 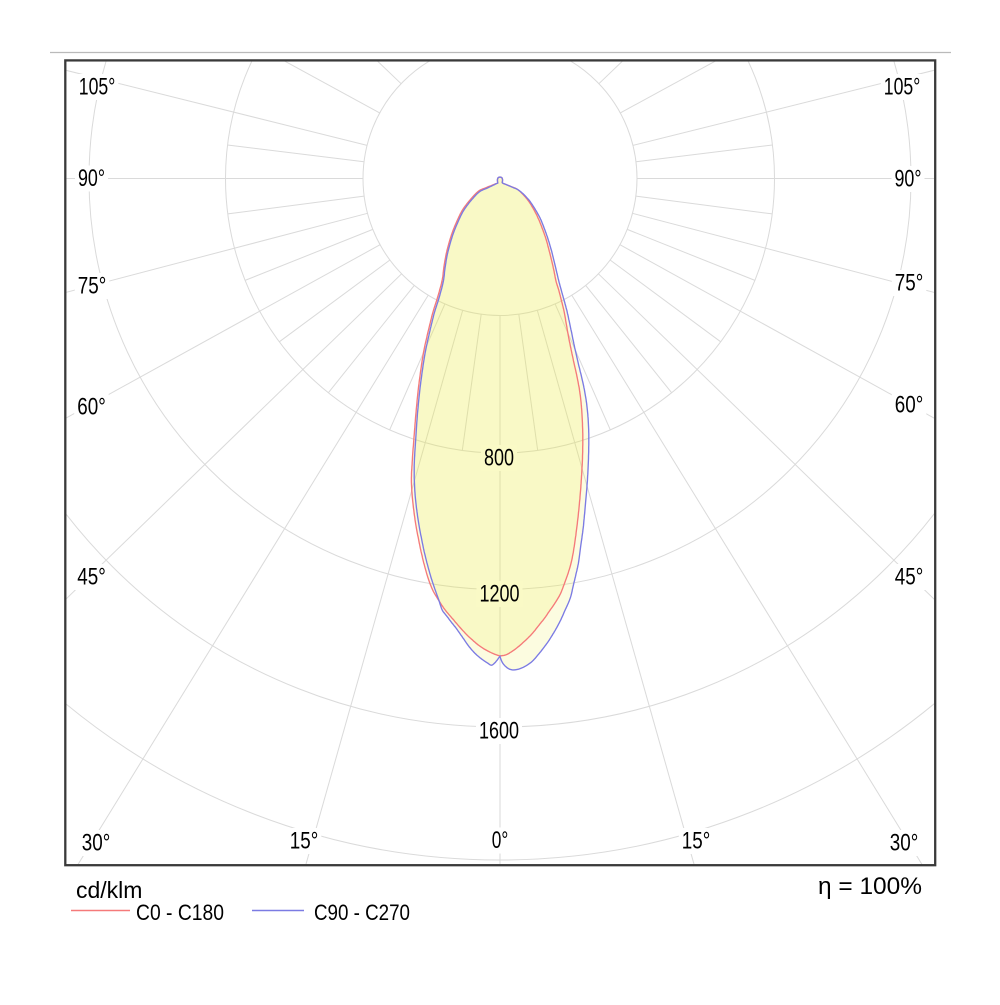 What do you see at coordinates (362, 912) in the screenshot?
I see `svg-text: C90 - C270` at bounding box center [362, 912].